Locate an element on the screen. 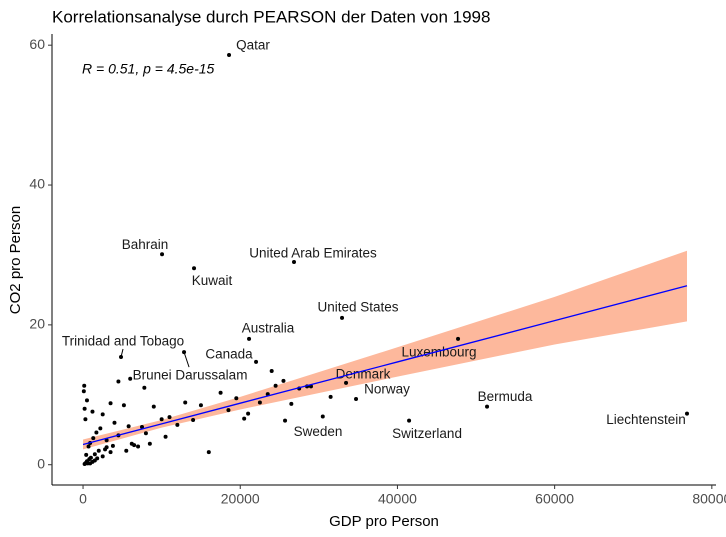 This screenshot has width=726, height=537. y-tick-label: 0 is located at coordinates (41, 463).